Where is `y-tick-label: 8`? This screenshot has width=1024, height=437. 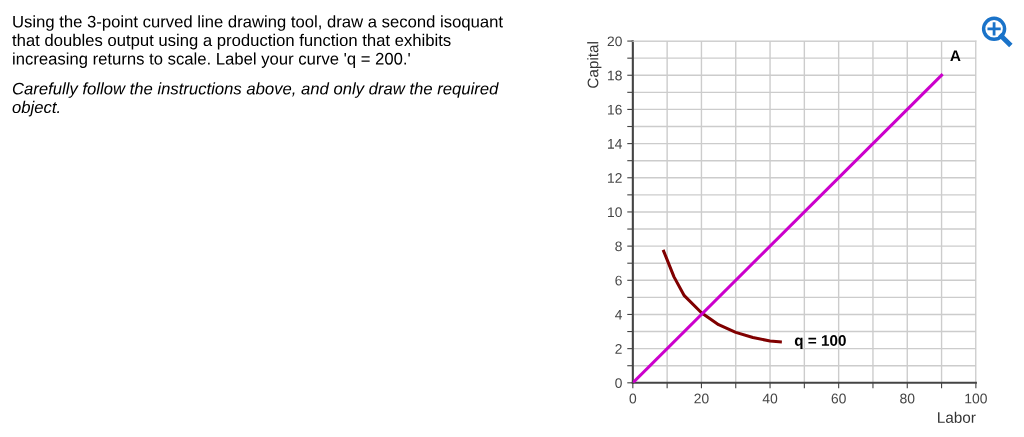
y-tick-label: 8 is located at coordinates (618, 246).